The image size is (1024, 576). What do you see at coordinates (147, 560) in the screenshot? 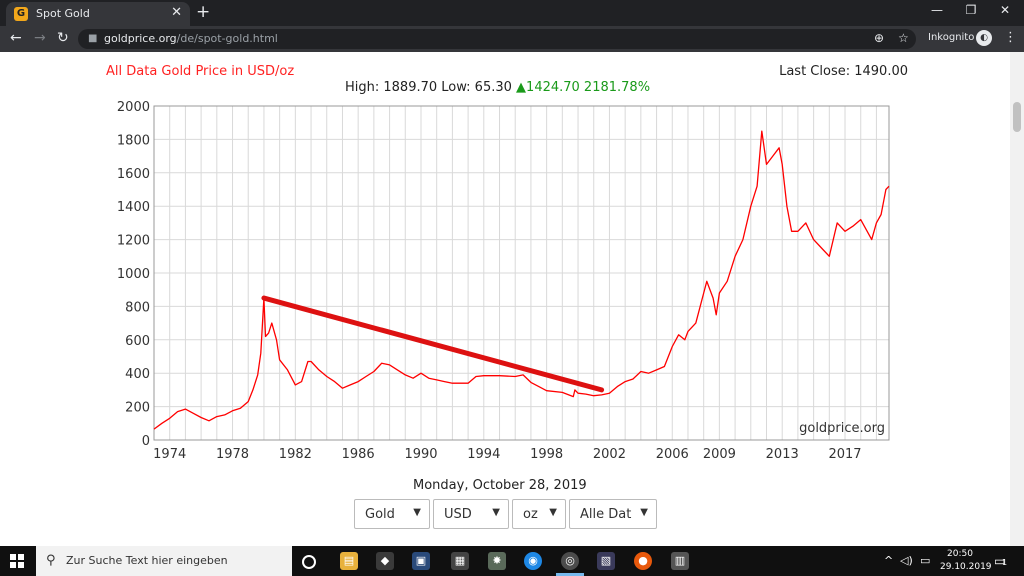
I see `taskbar-search-placeholder: Zur Suche Text hier eingeben` at bounding box center [147, 560].